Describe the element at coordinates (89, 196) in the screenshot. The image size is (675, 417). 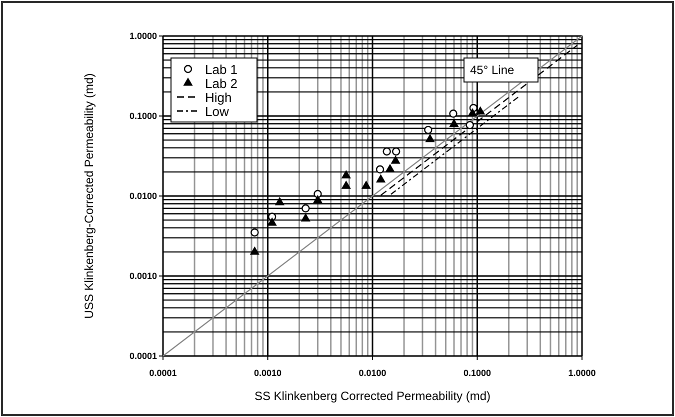
I see `y-axis-title: USS Klinkenberg-Corrected Permeability (md)` at that location.